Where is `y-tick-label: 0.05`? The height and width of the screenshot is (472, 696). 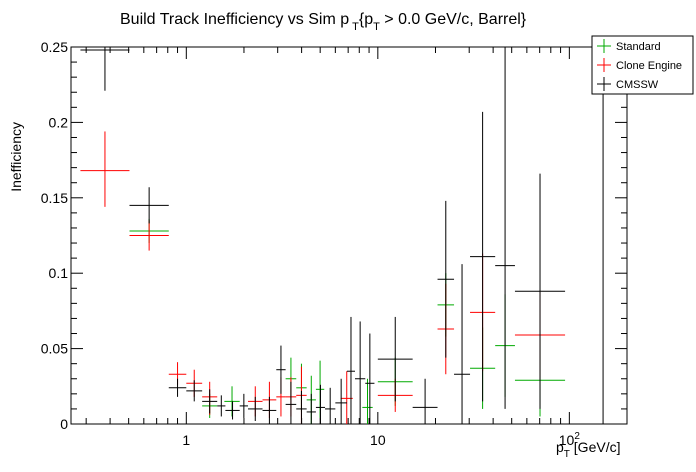 y-tick-label: 0.05 is located at coordinates (54, 349).